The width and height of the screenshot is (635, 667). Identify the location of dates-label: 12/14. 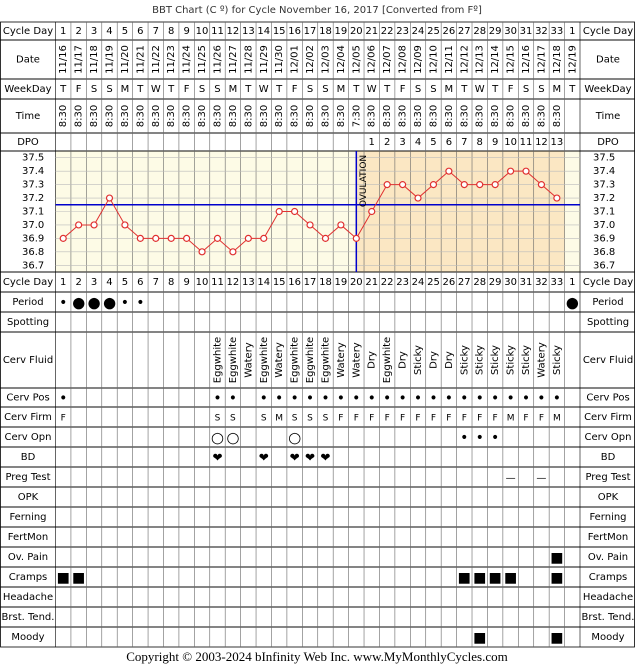
(495, 59).